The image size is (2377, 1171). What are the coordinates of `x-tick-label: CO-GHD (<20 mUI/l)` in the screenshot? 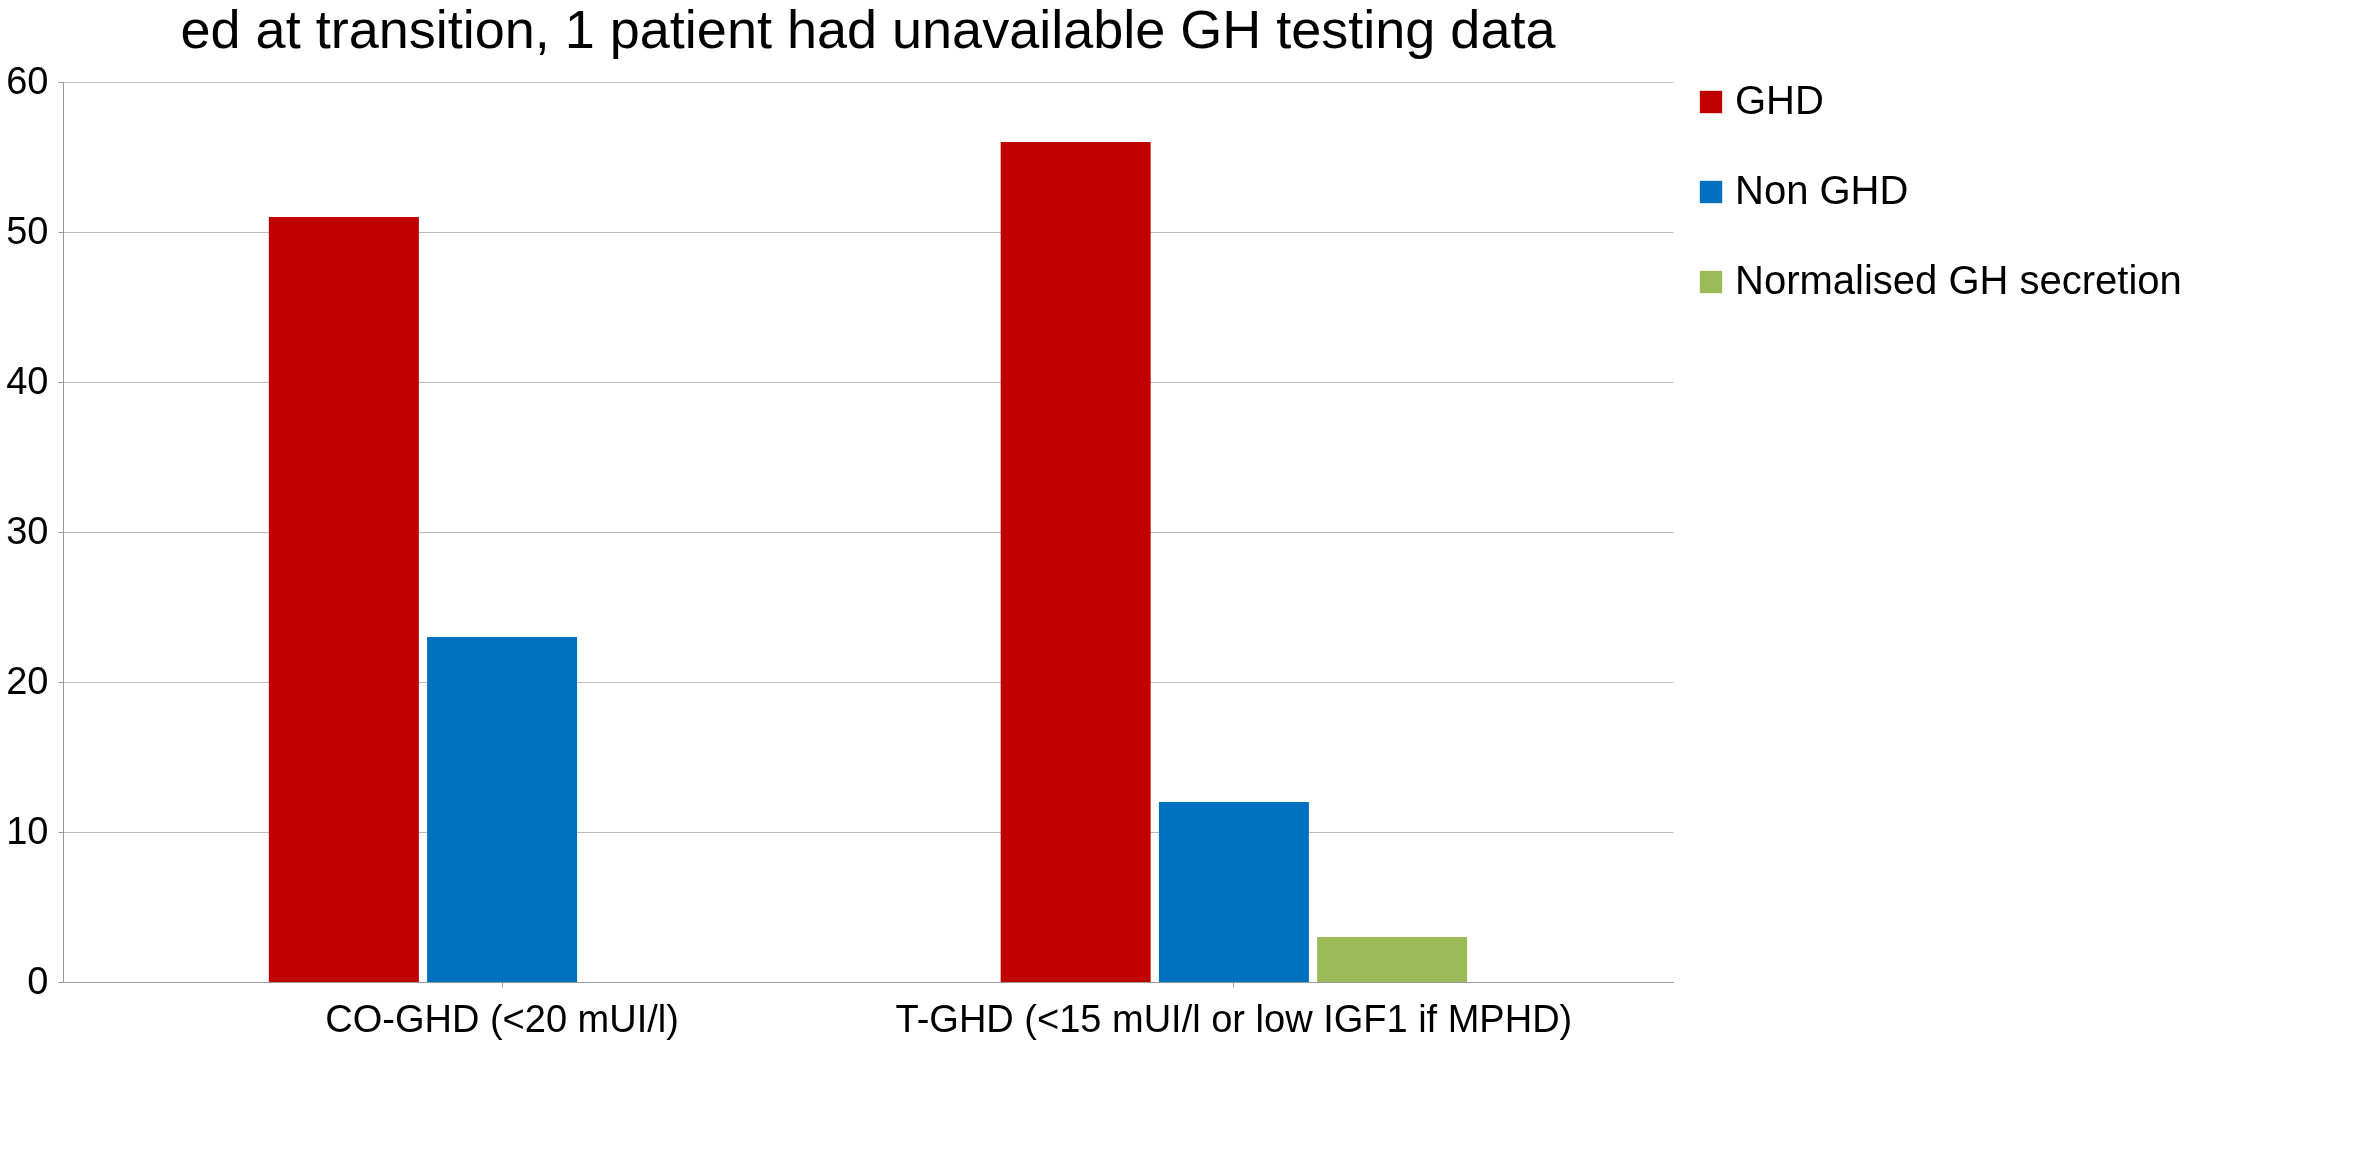 It's located at (502, 1018).